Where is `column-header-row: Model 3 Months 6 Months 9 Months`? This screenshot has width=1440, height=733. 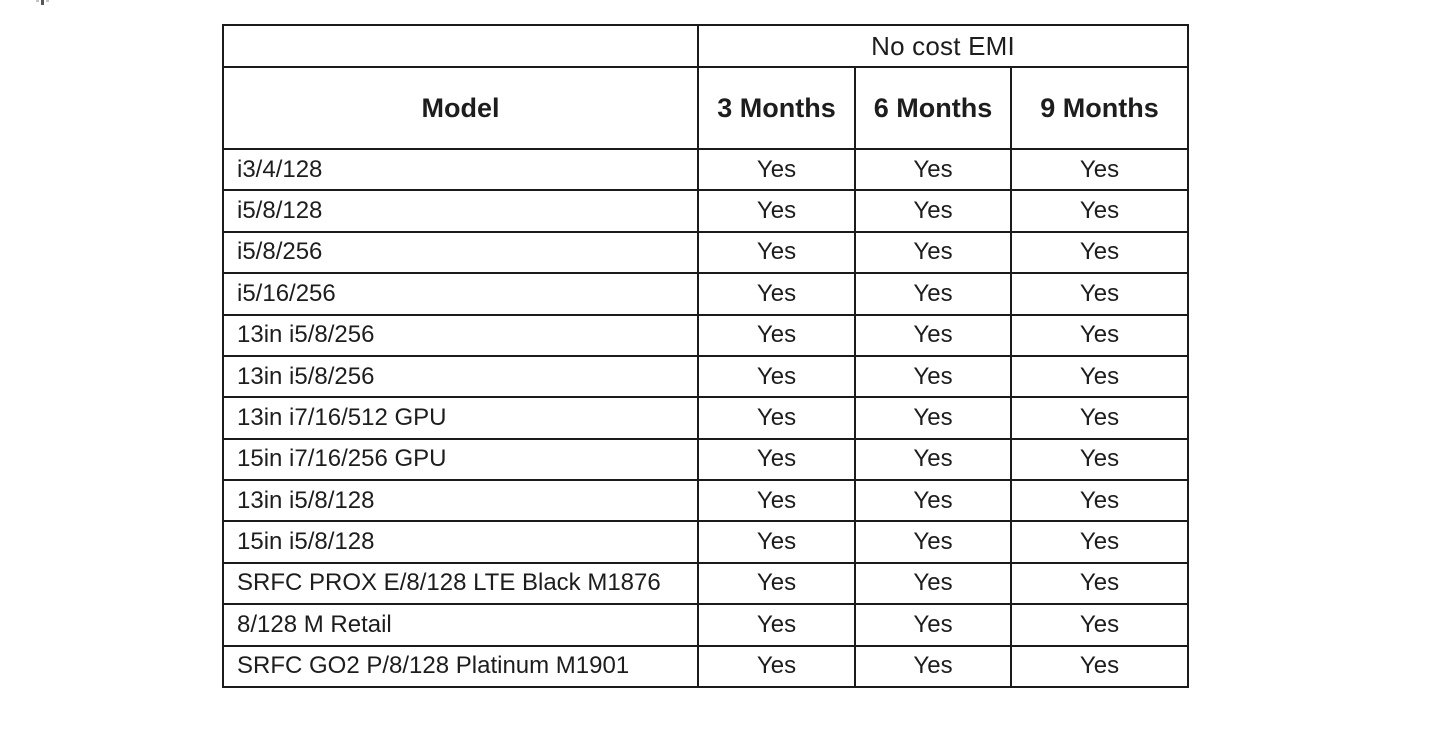 column-header-row: Model 3 Months 6 Months 9 Months is located at coordinates (706, 108).